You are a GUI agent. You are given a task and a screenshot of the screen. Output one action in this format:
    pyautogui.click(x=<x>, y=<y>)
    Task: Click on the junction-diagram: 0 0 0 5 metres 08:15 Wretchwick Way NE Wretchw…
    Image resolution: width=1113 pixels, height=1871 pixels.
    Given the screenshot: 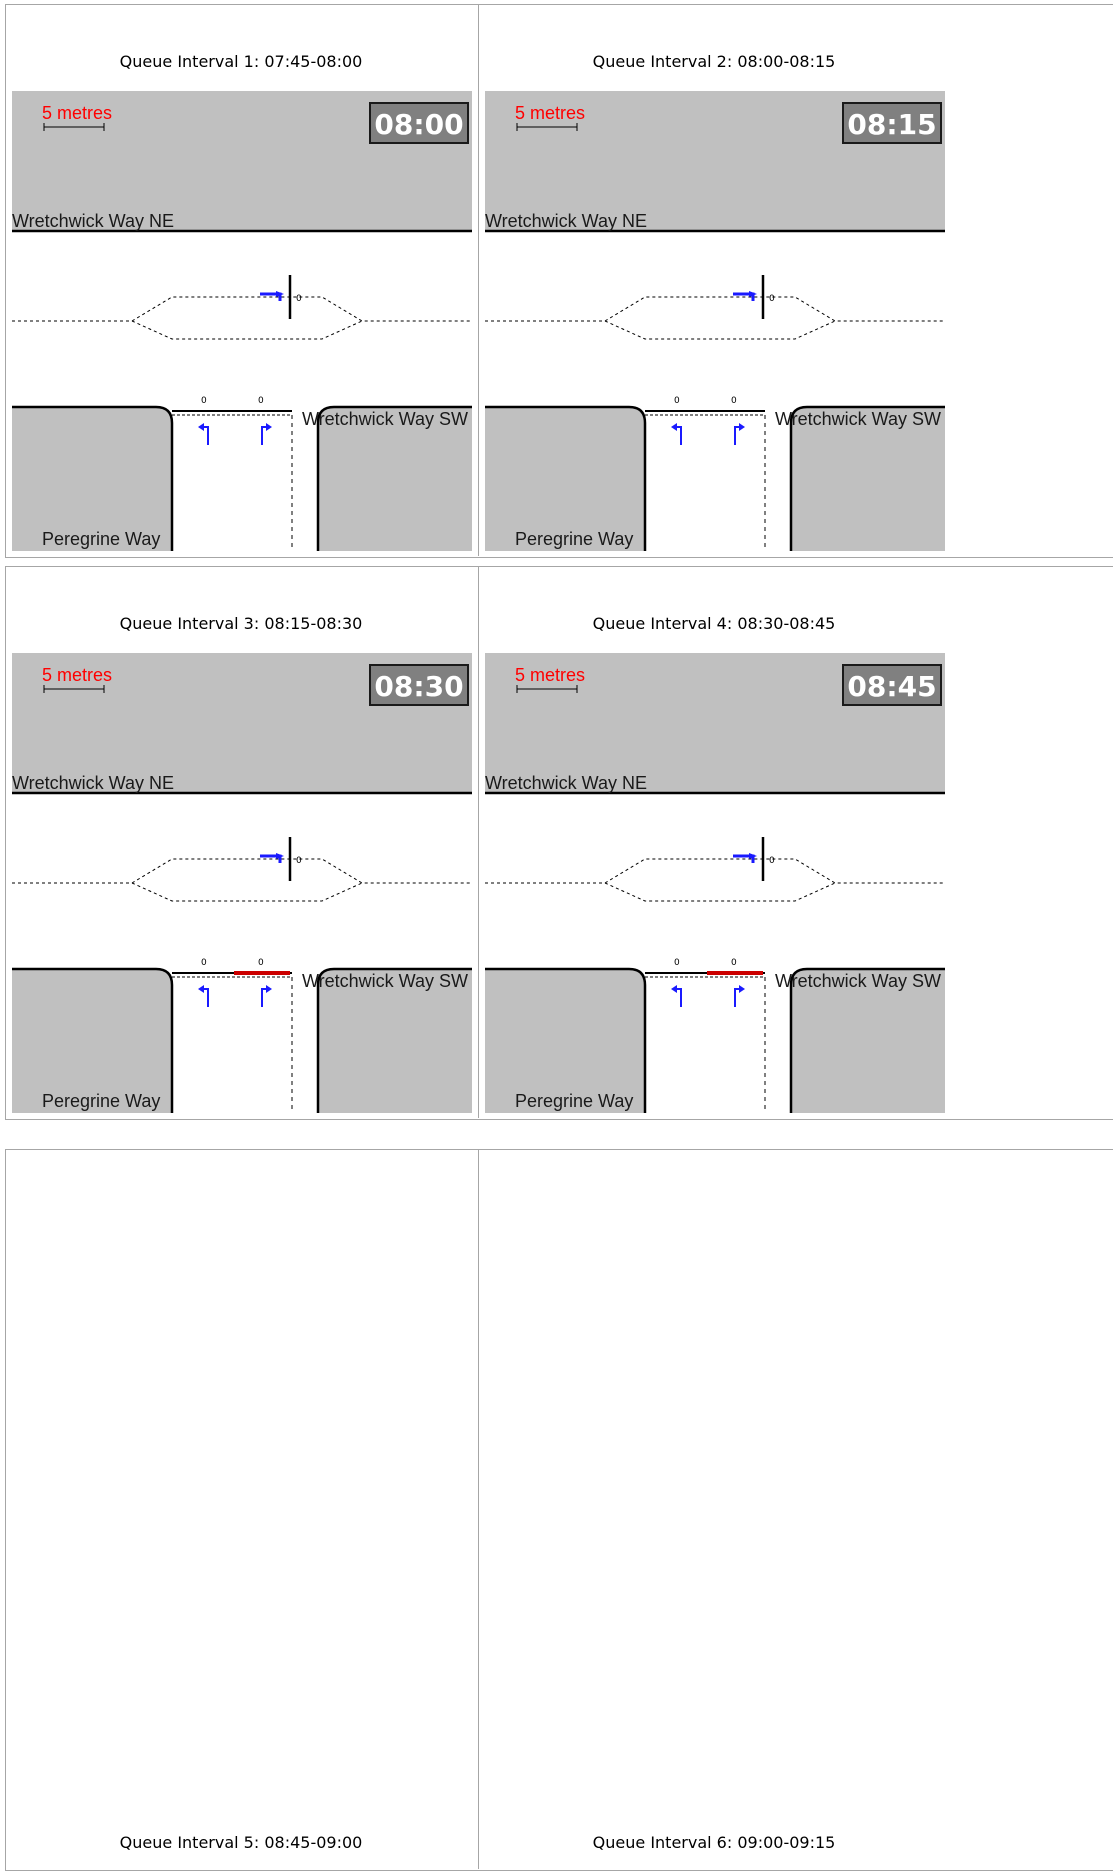 What is the action you would take?
    pyautogui.click(x=715, y=321)
    